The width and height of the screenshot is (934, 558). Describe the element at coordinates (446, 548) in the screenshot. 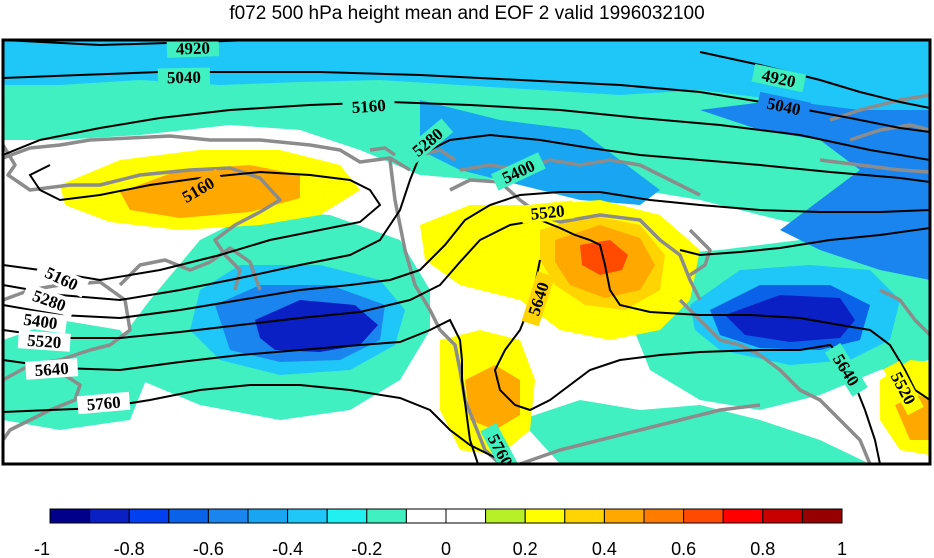

I see `colorbar-tick-label: 0` at that location.